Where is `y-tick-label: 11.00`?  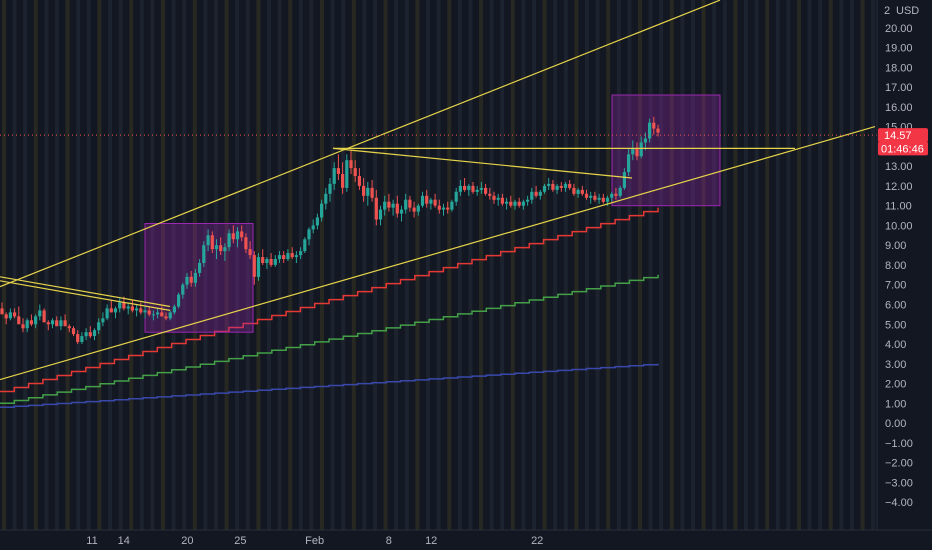 y-tick-label: 11.00 is located at coordinates (898, 207).